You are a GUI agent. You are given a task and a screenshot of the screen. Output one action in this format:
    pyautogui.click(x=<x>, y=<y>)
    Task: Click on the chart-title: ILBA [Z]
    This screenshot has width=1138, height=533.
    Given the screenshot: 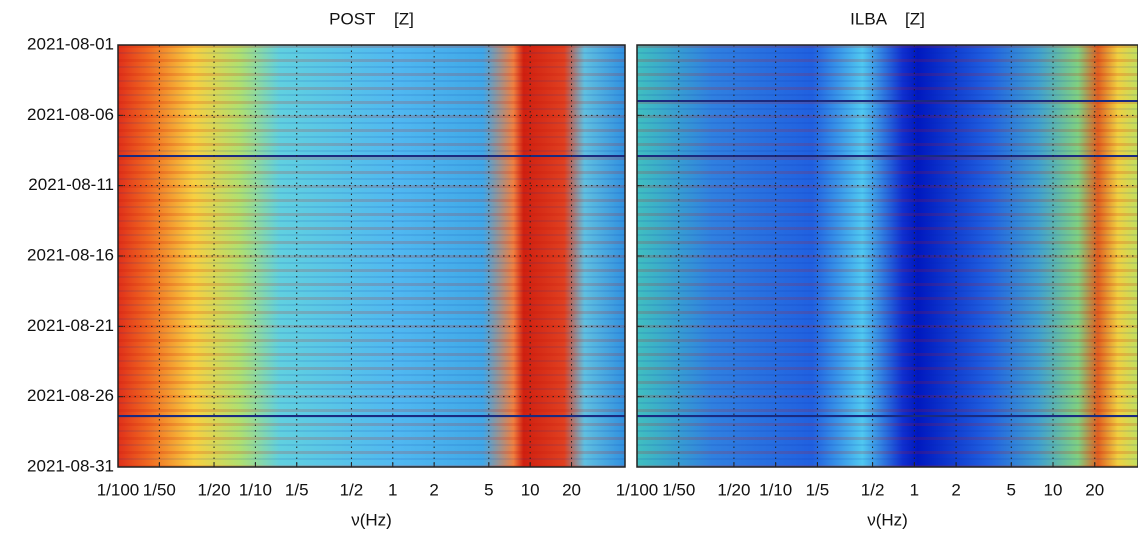 What is the action you would take?
    pyautogui.click(x=887, y=18)
    